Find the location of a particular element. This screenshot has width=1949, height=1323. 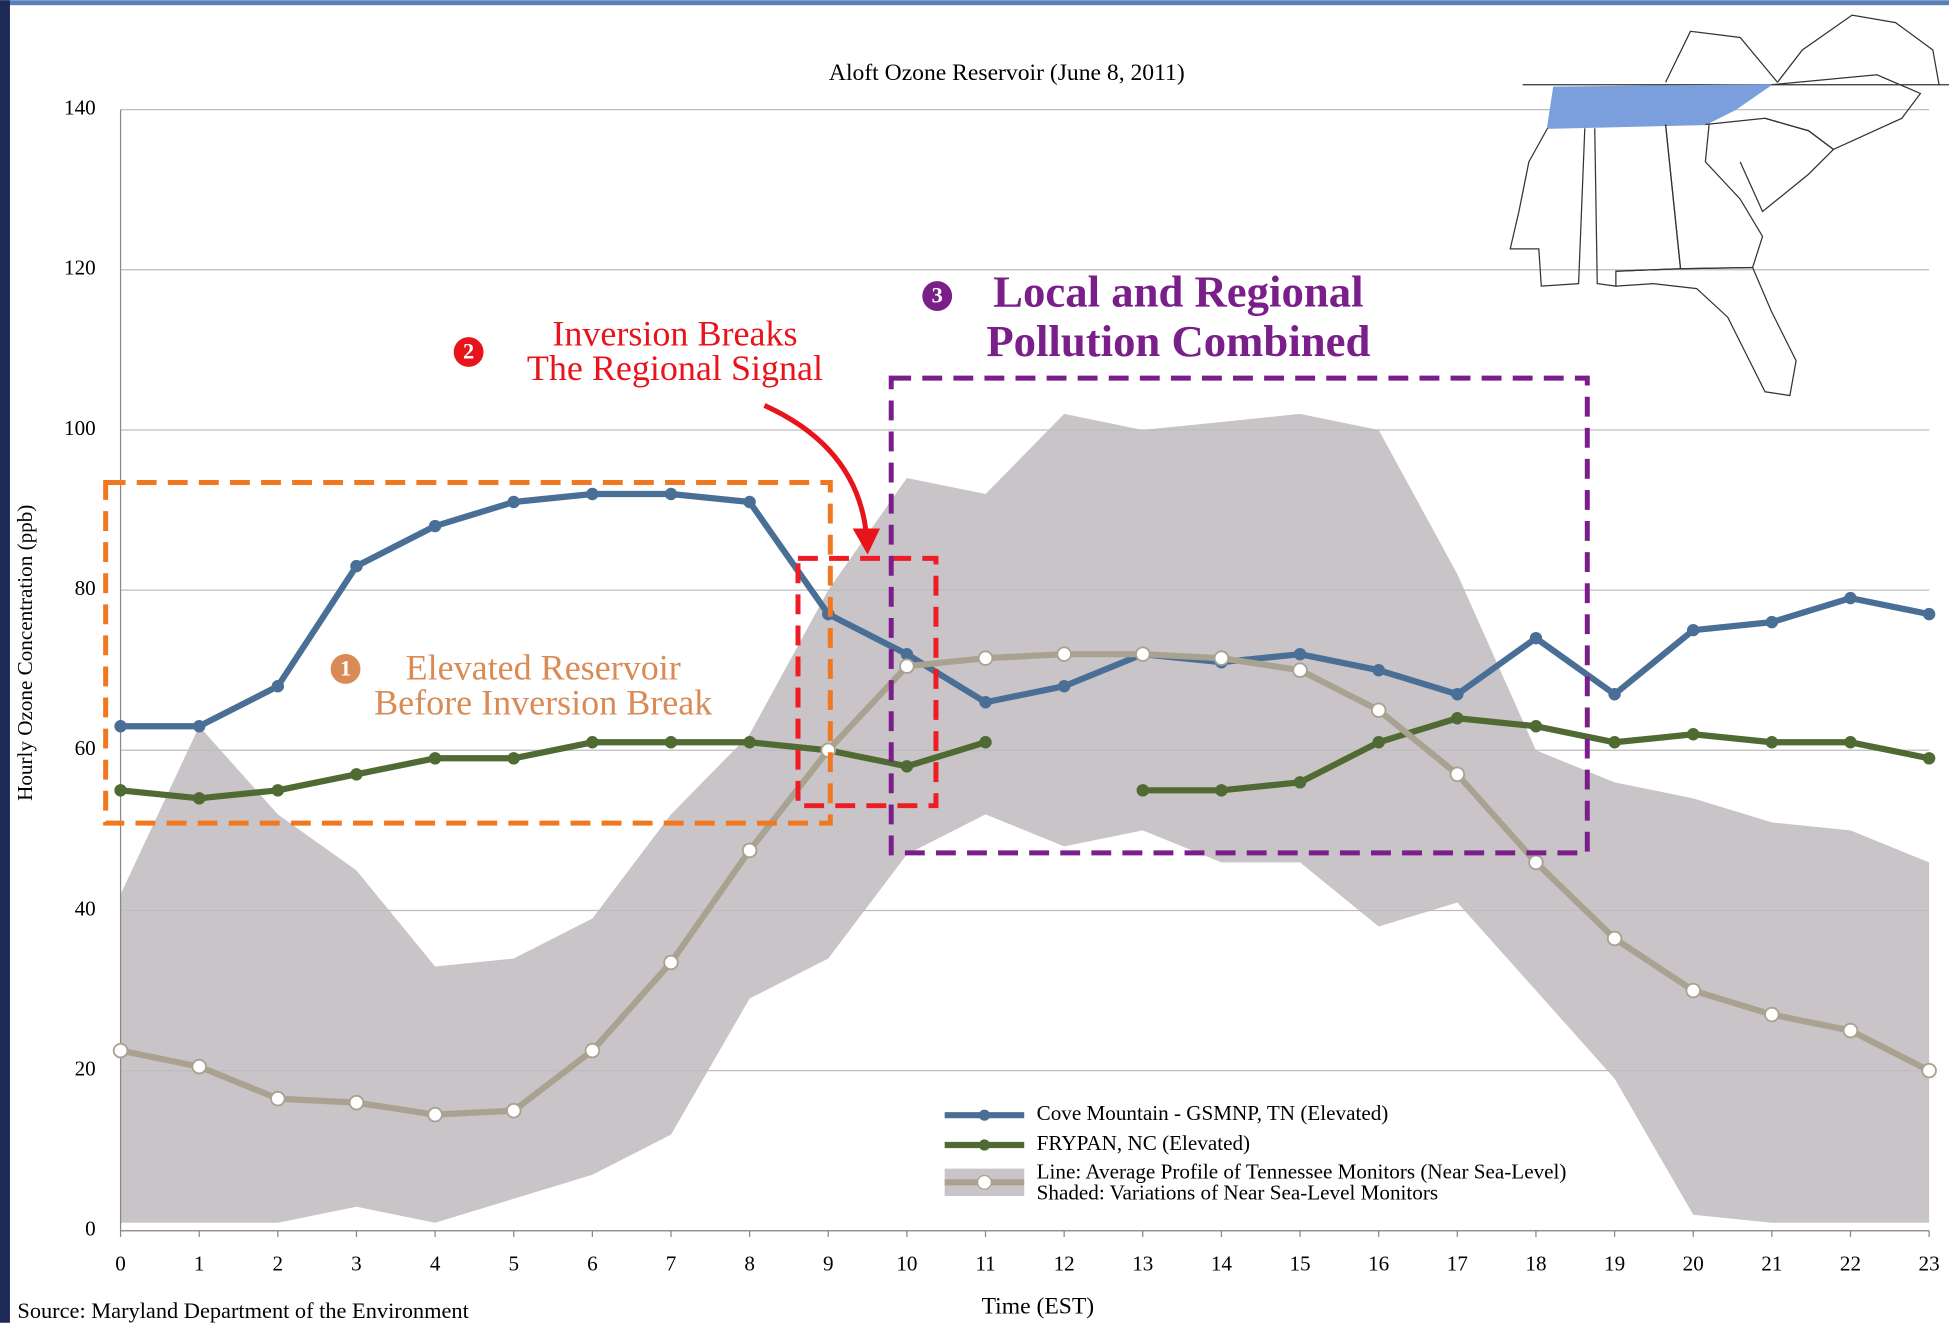

annotation-text: Elevated Reservoir is located at coordinates (543, 668).